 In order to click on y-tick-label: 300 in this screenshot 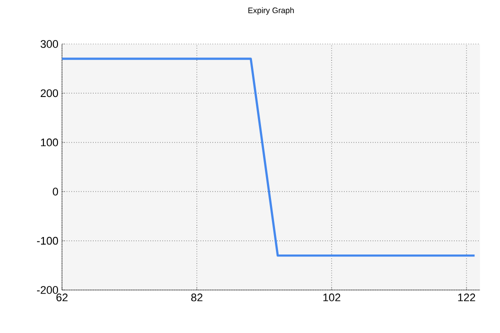, I will do `click(49, 44)`.